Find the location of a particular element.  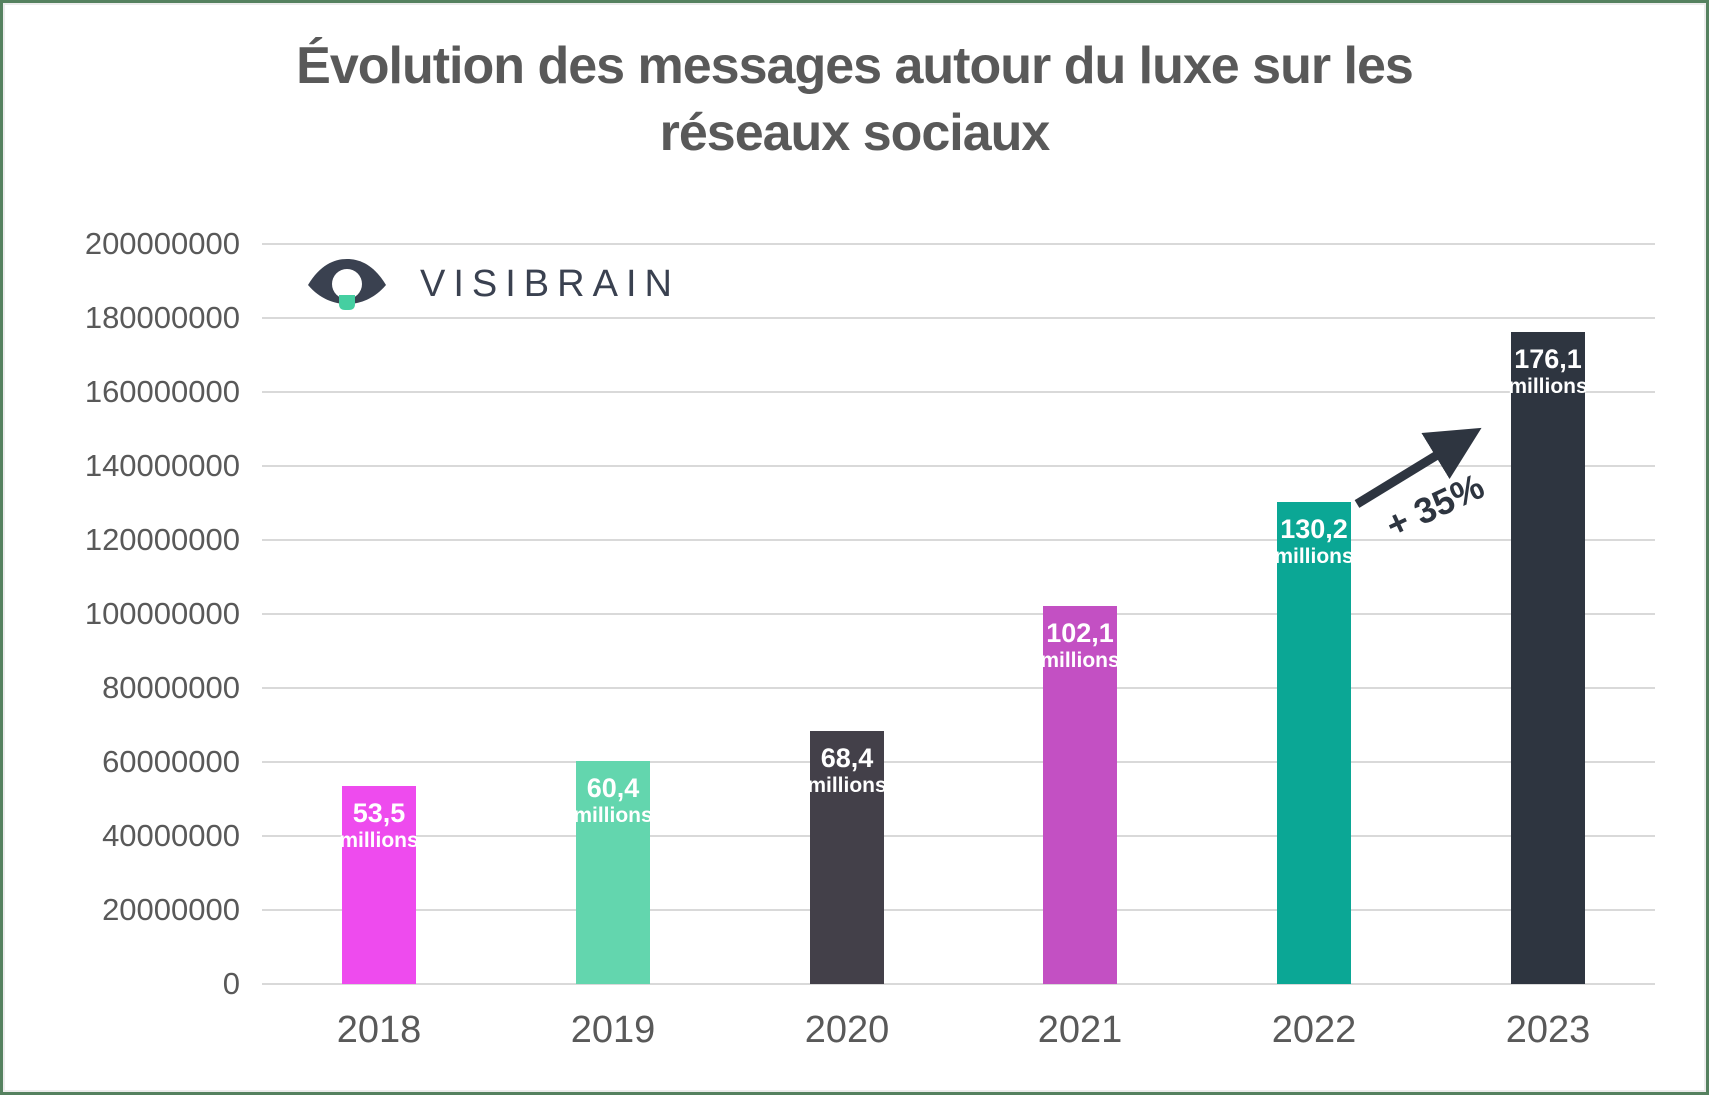

bar-value-label-2019: 60,4 millions is located at coordinates (613, 800).